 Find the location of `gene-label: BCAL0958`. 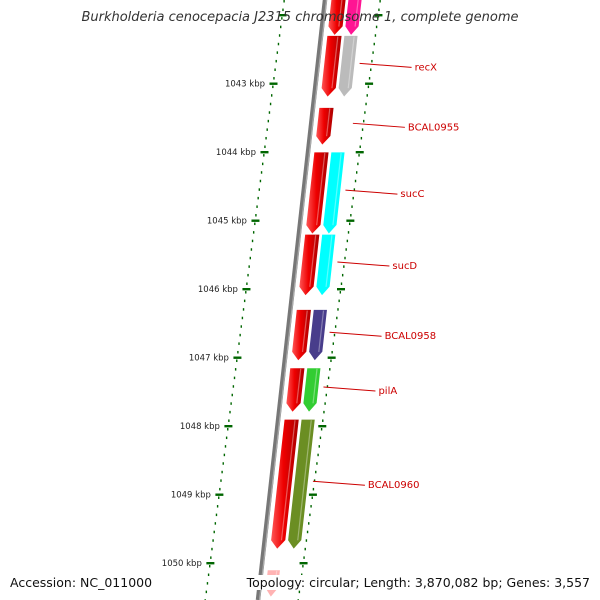

gene-label: BCAL0958 is located at coordinates (411, 336).